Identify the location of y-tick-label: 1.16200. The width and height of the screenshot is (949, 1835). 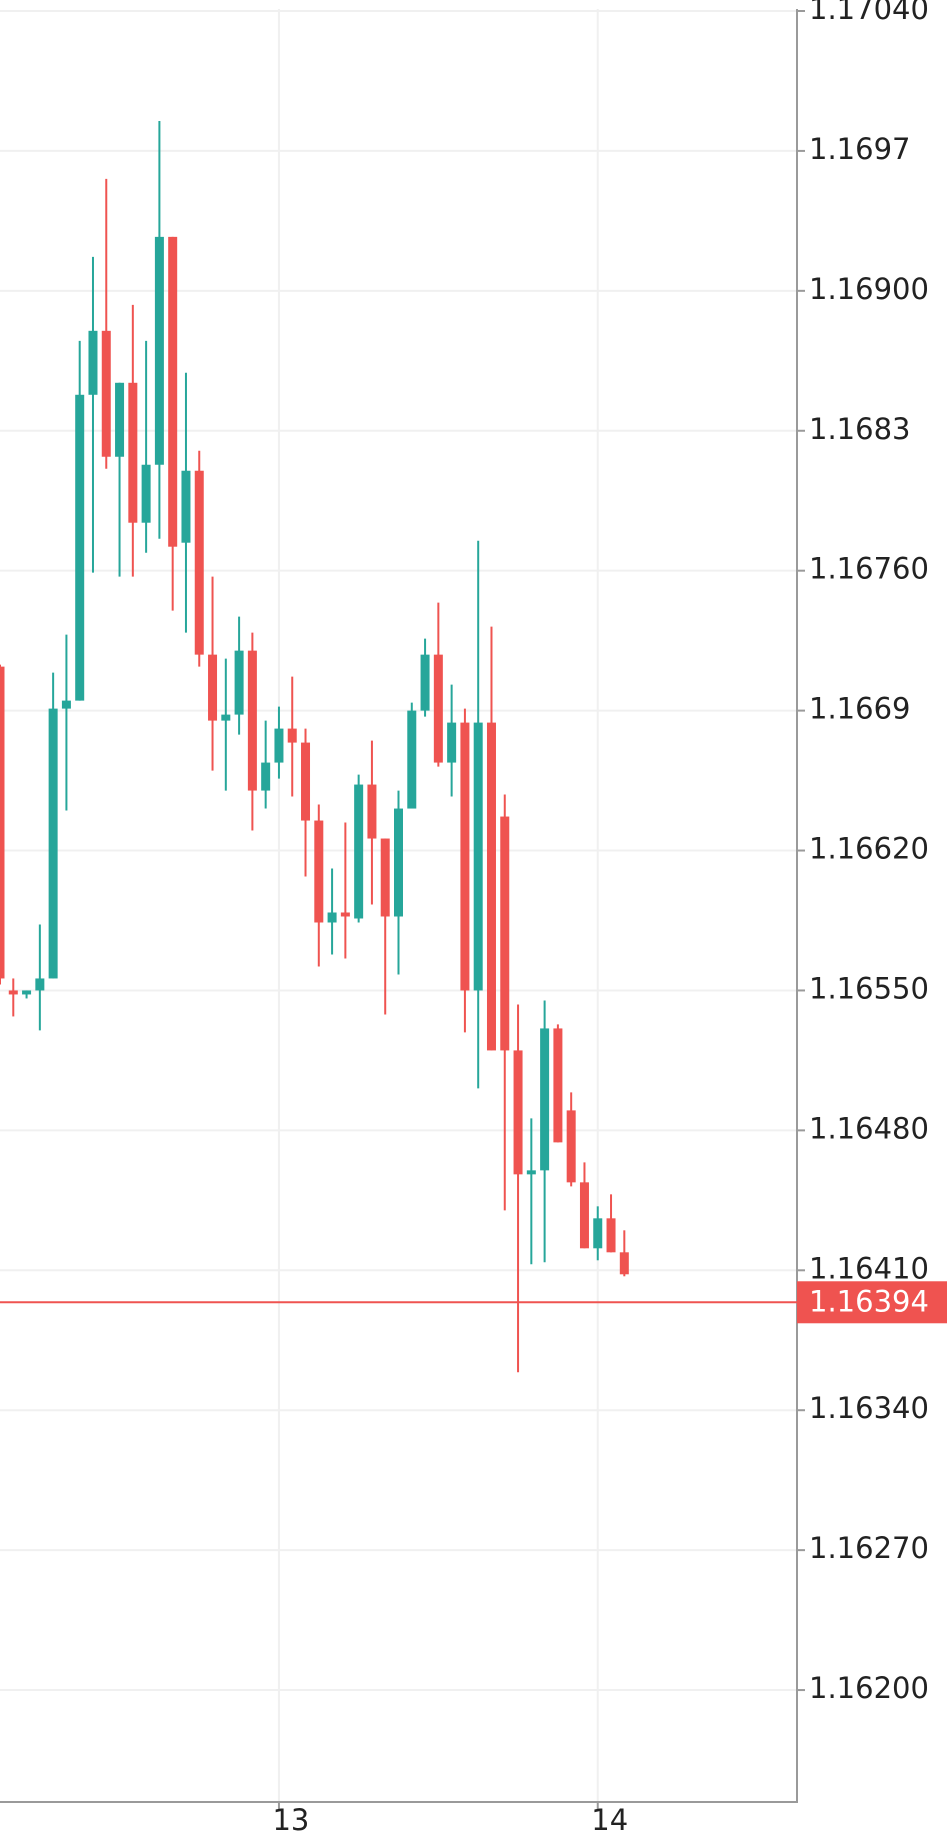
(869, 1688).